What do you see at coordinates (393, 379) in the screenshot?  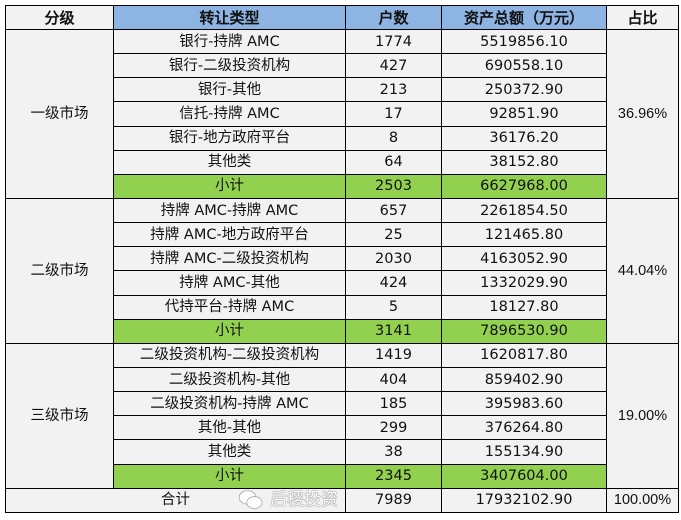 I see `count: 404` at bounding box center [393, 379].